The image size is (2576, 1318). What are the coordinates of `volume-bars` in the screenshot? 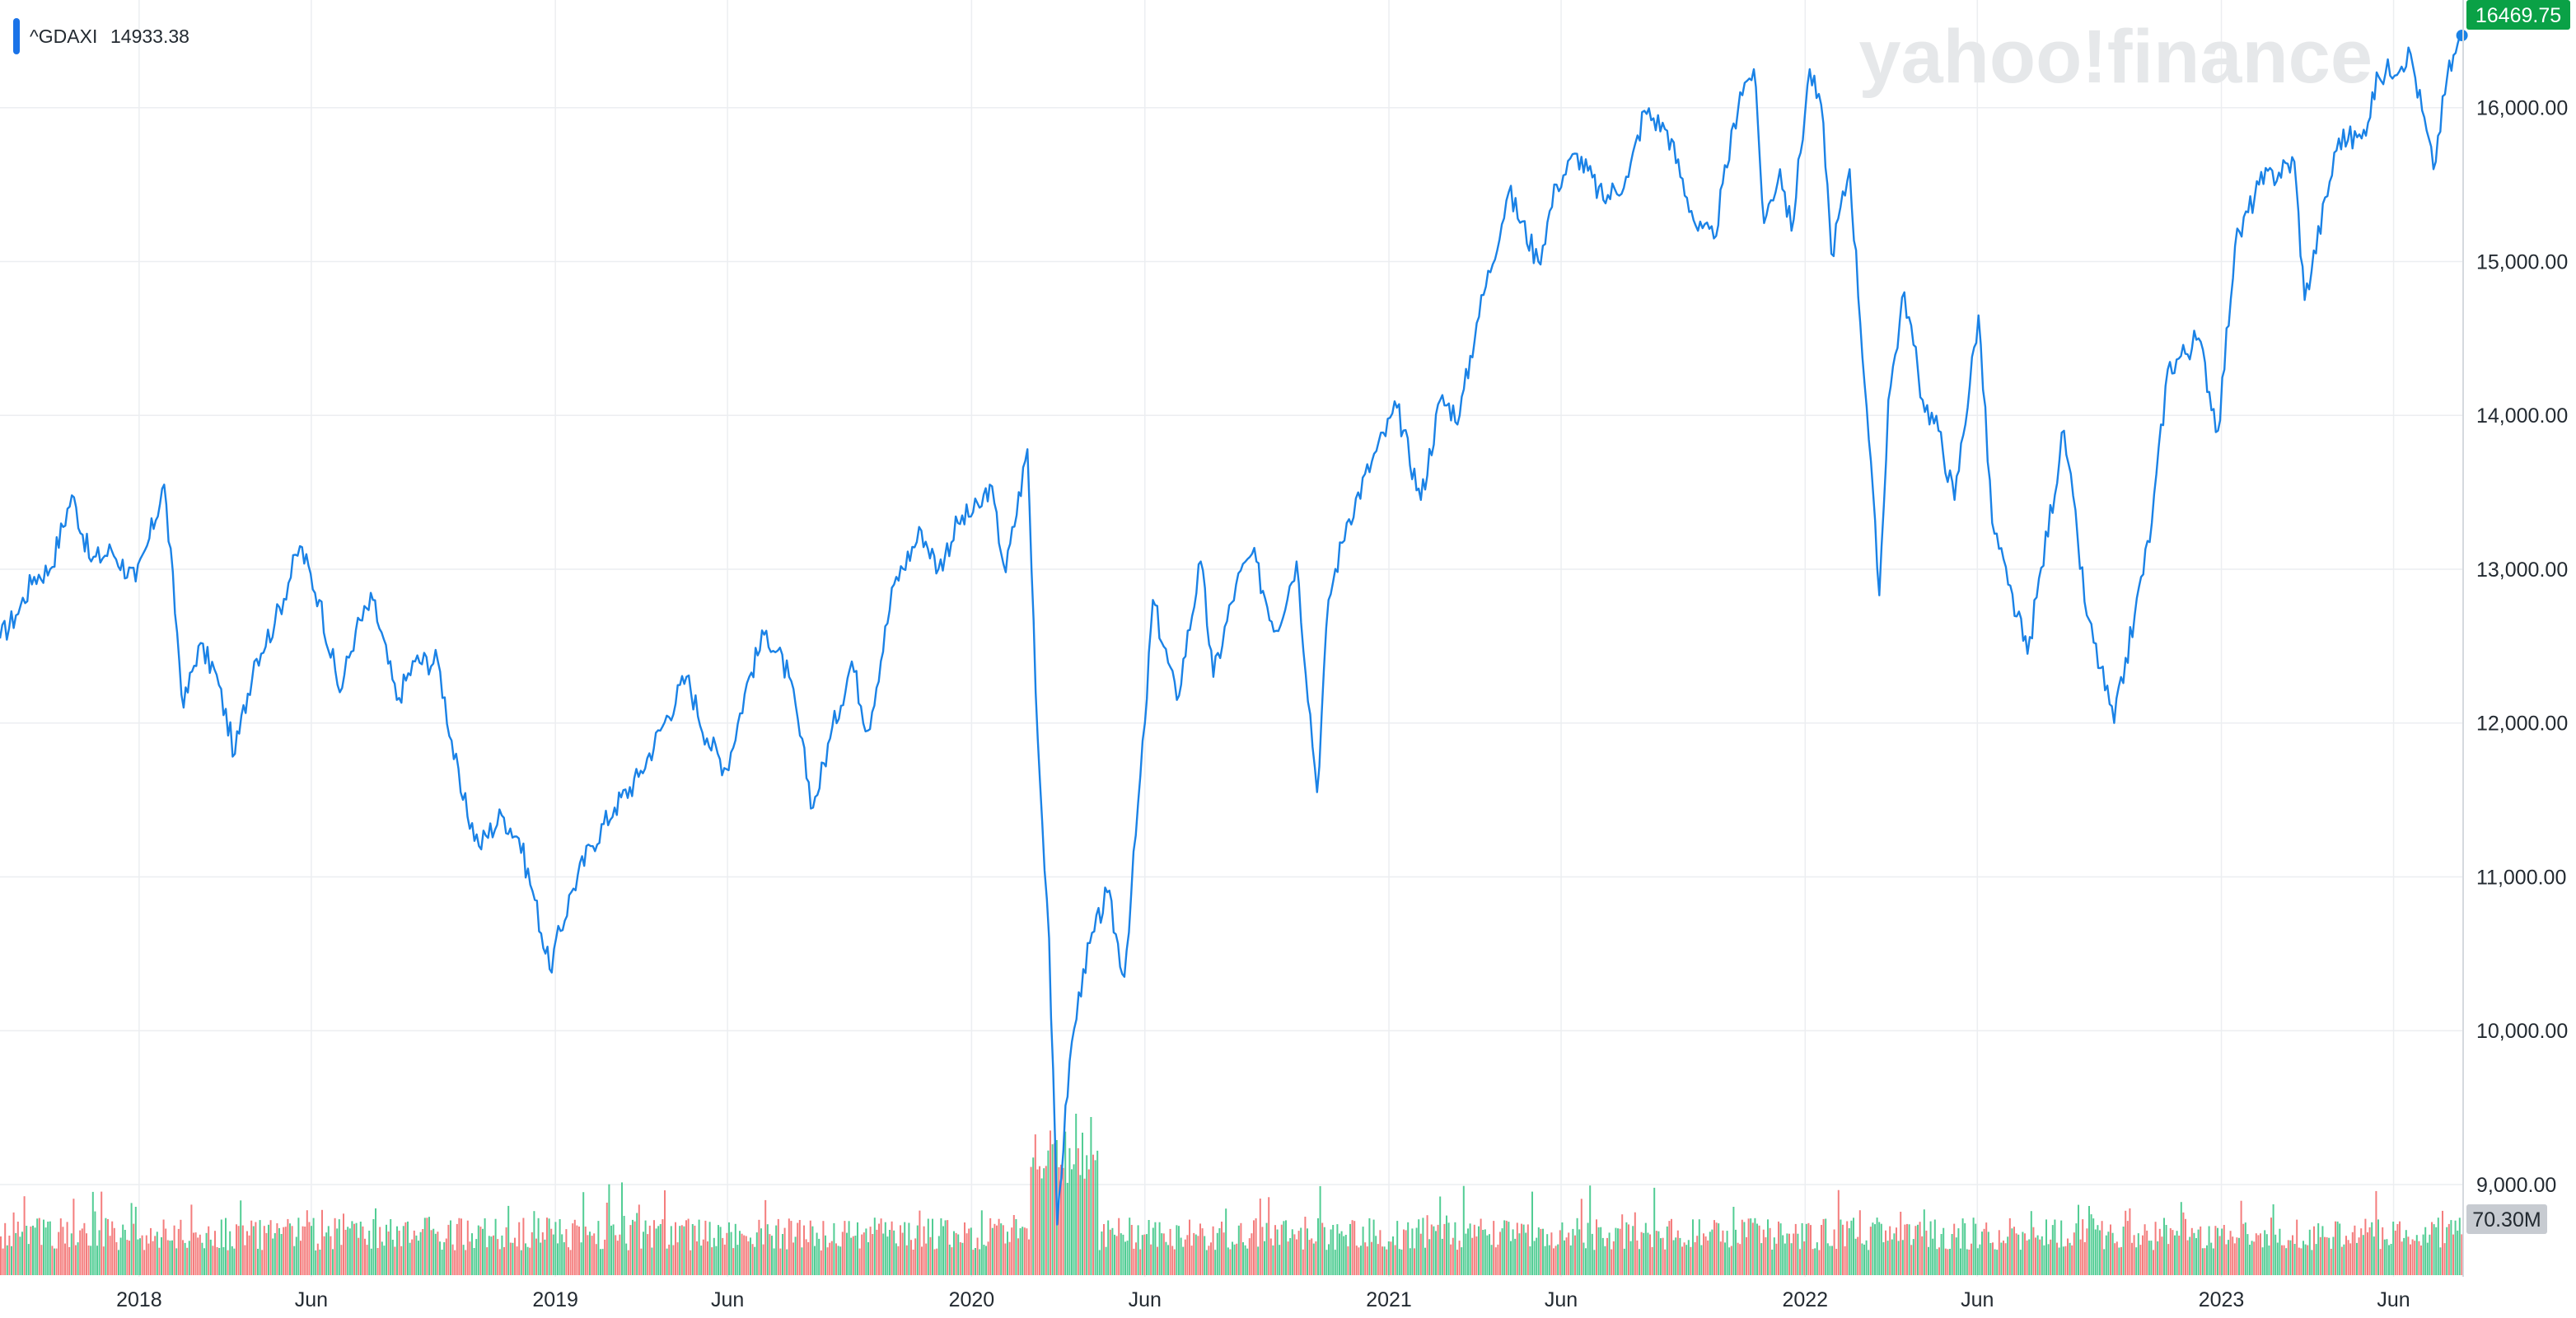 It's located at (1231, 1195).